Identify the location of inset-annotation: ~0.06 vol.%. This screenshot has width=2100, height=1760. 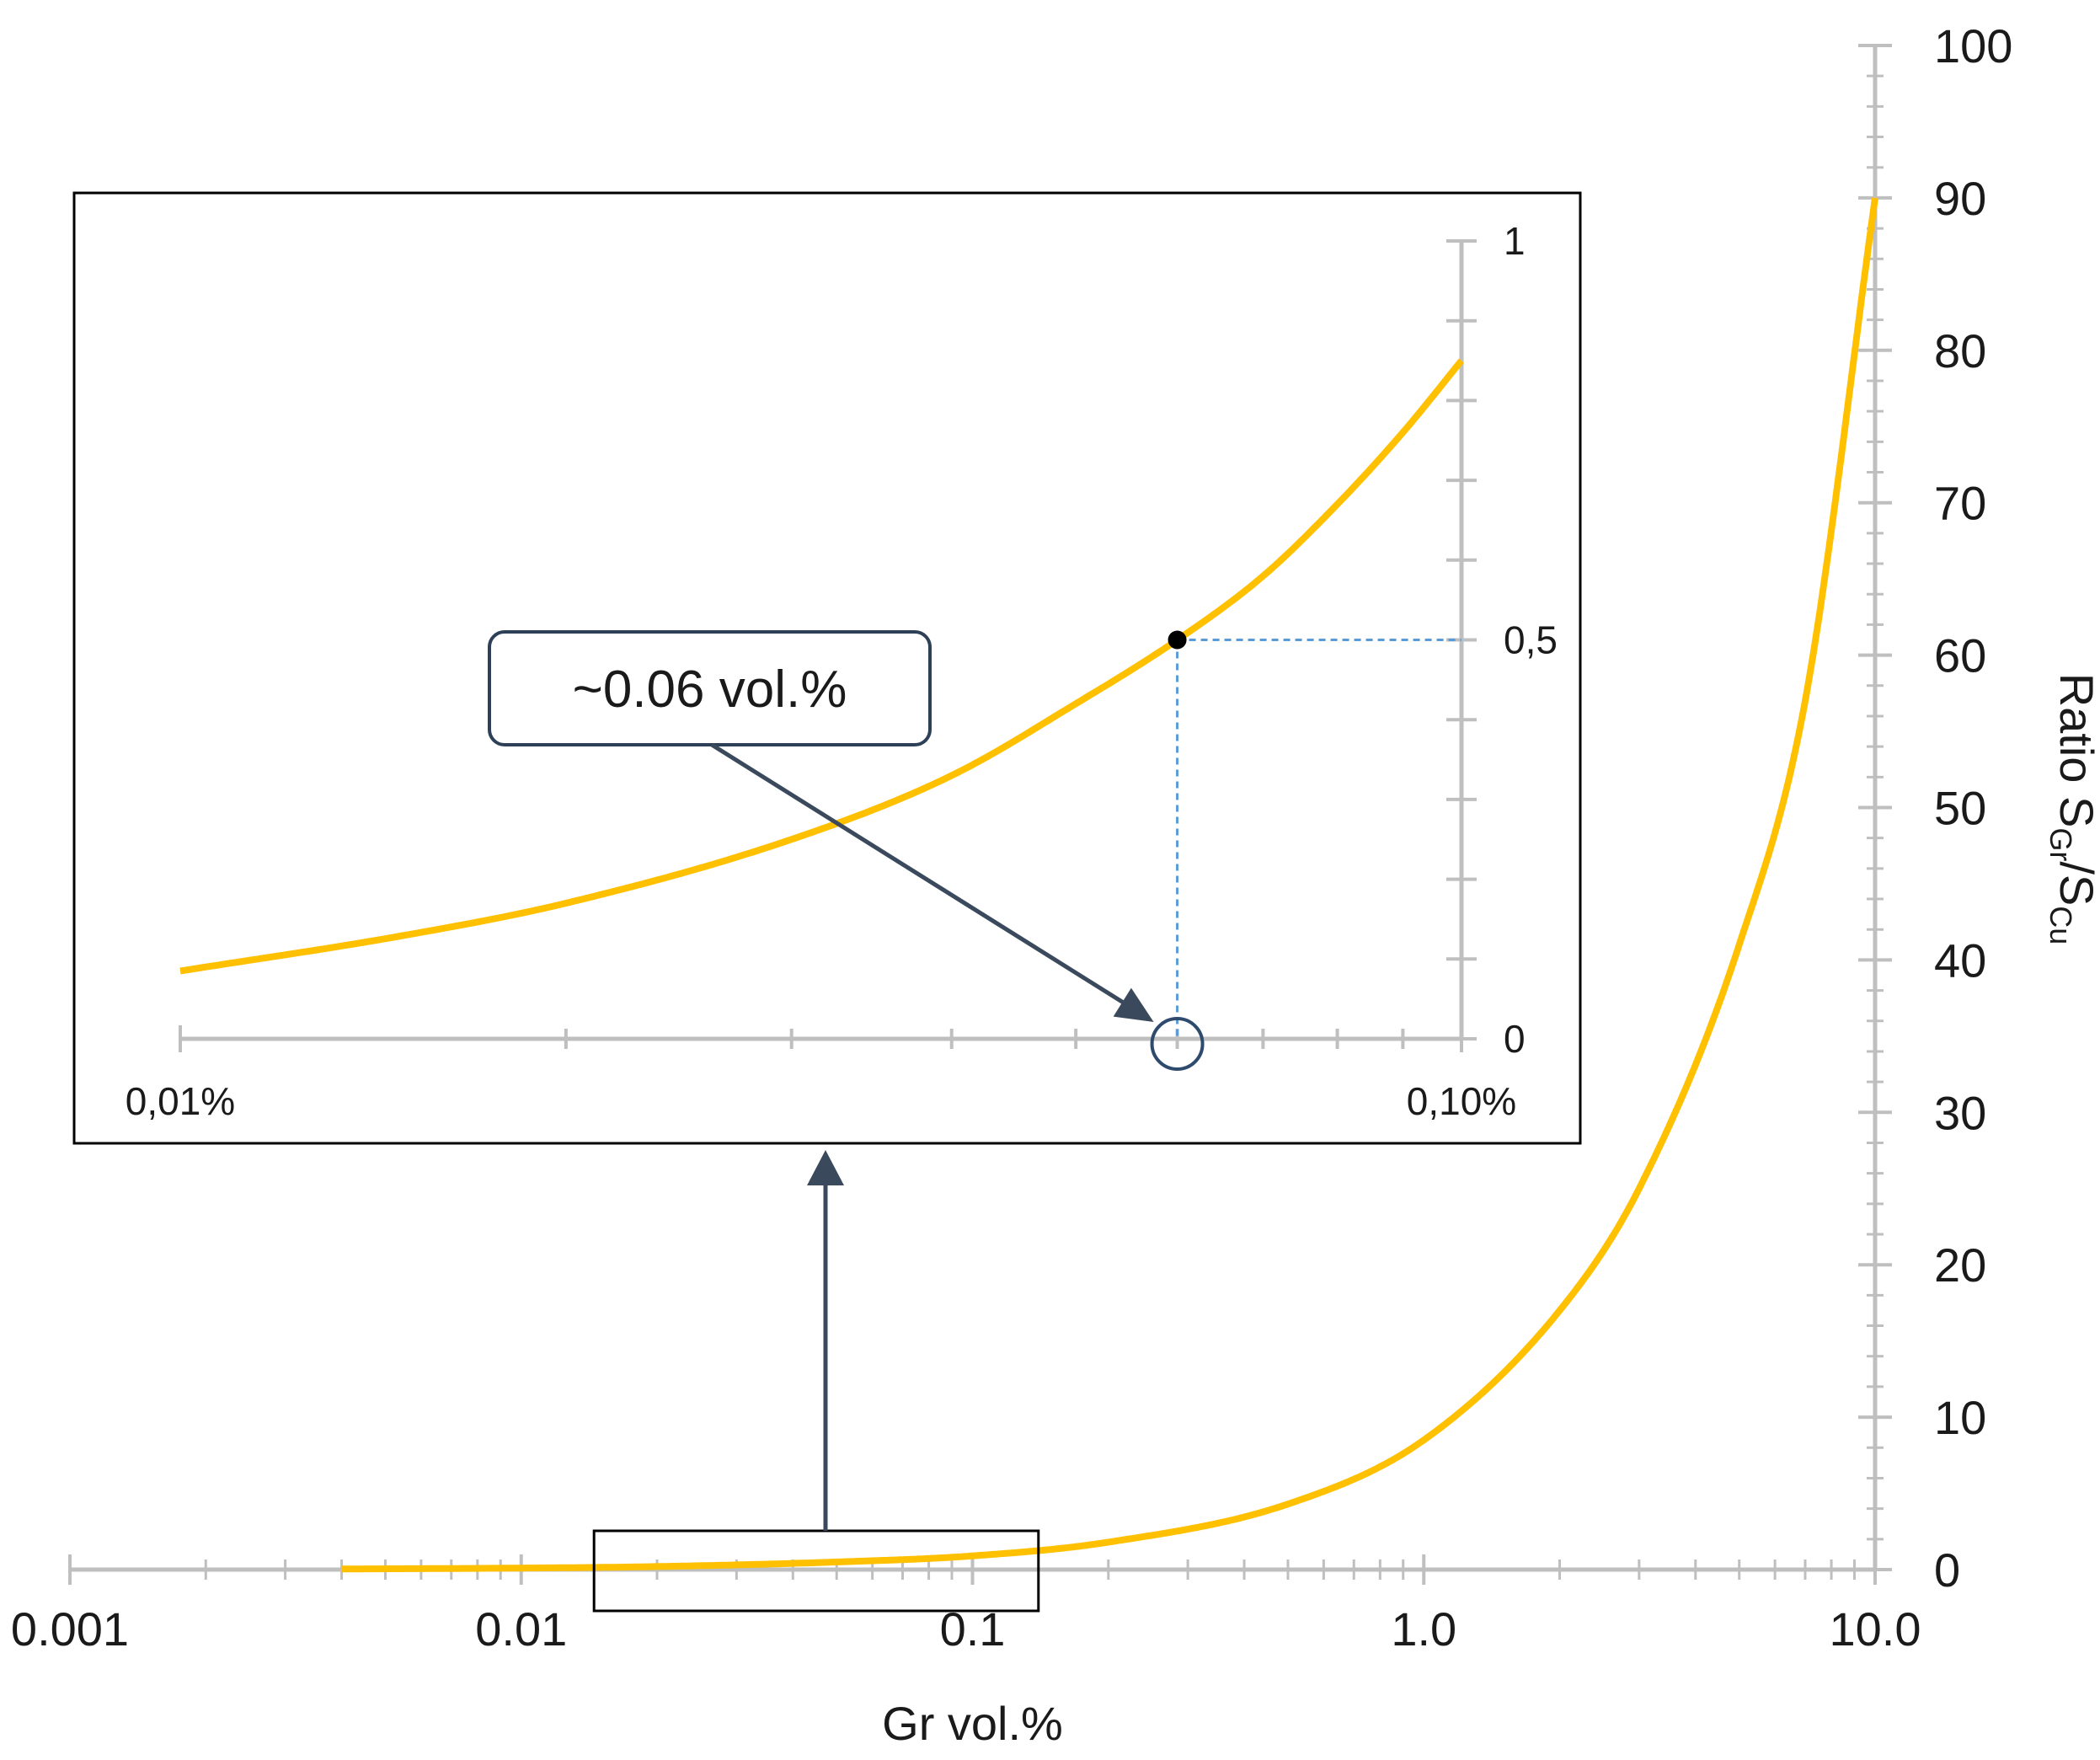
(974, 850).